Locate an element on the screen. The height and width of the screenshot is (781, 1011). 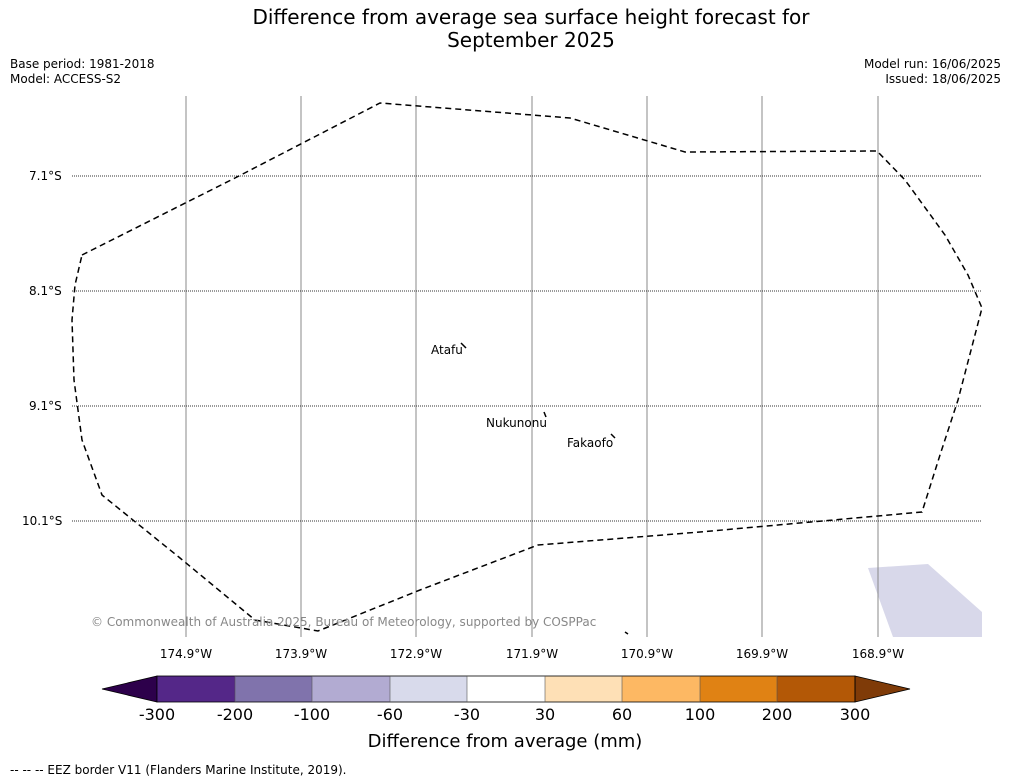
issued-date: Issued: 18/06/2025 is located at coordinates (943, 79).